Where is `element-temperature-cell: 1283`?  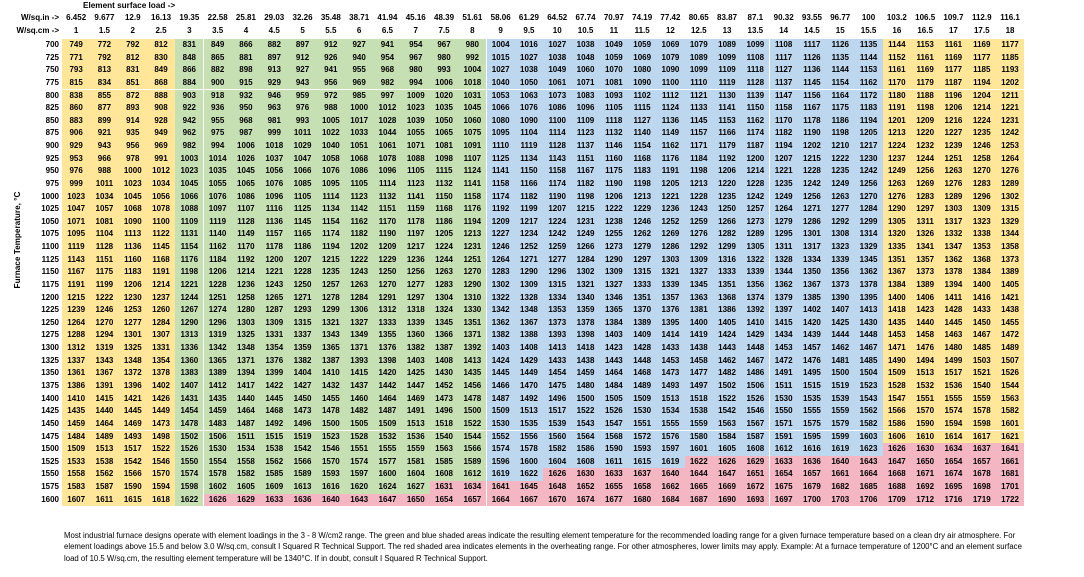
element-temperature-cell: 1283 is located at coordinates (925, 197).